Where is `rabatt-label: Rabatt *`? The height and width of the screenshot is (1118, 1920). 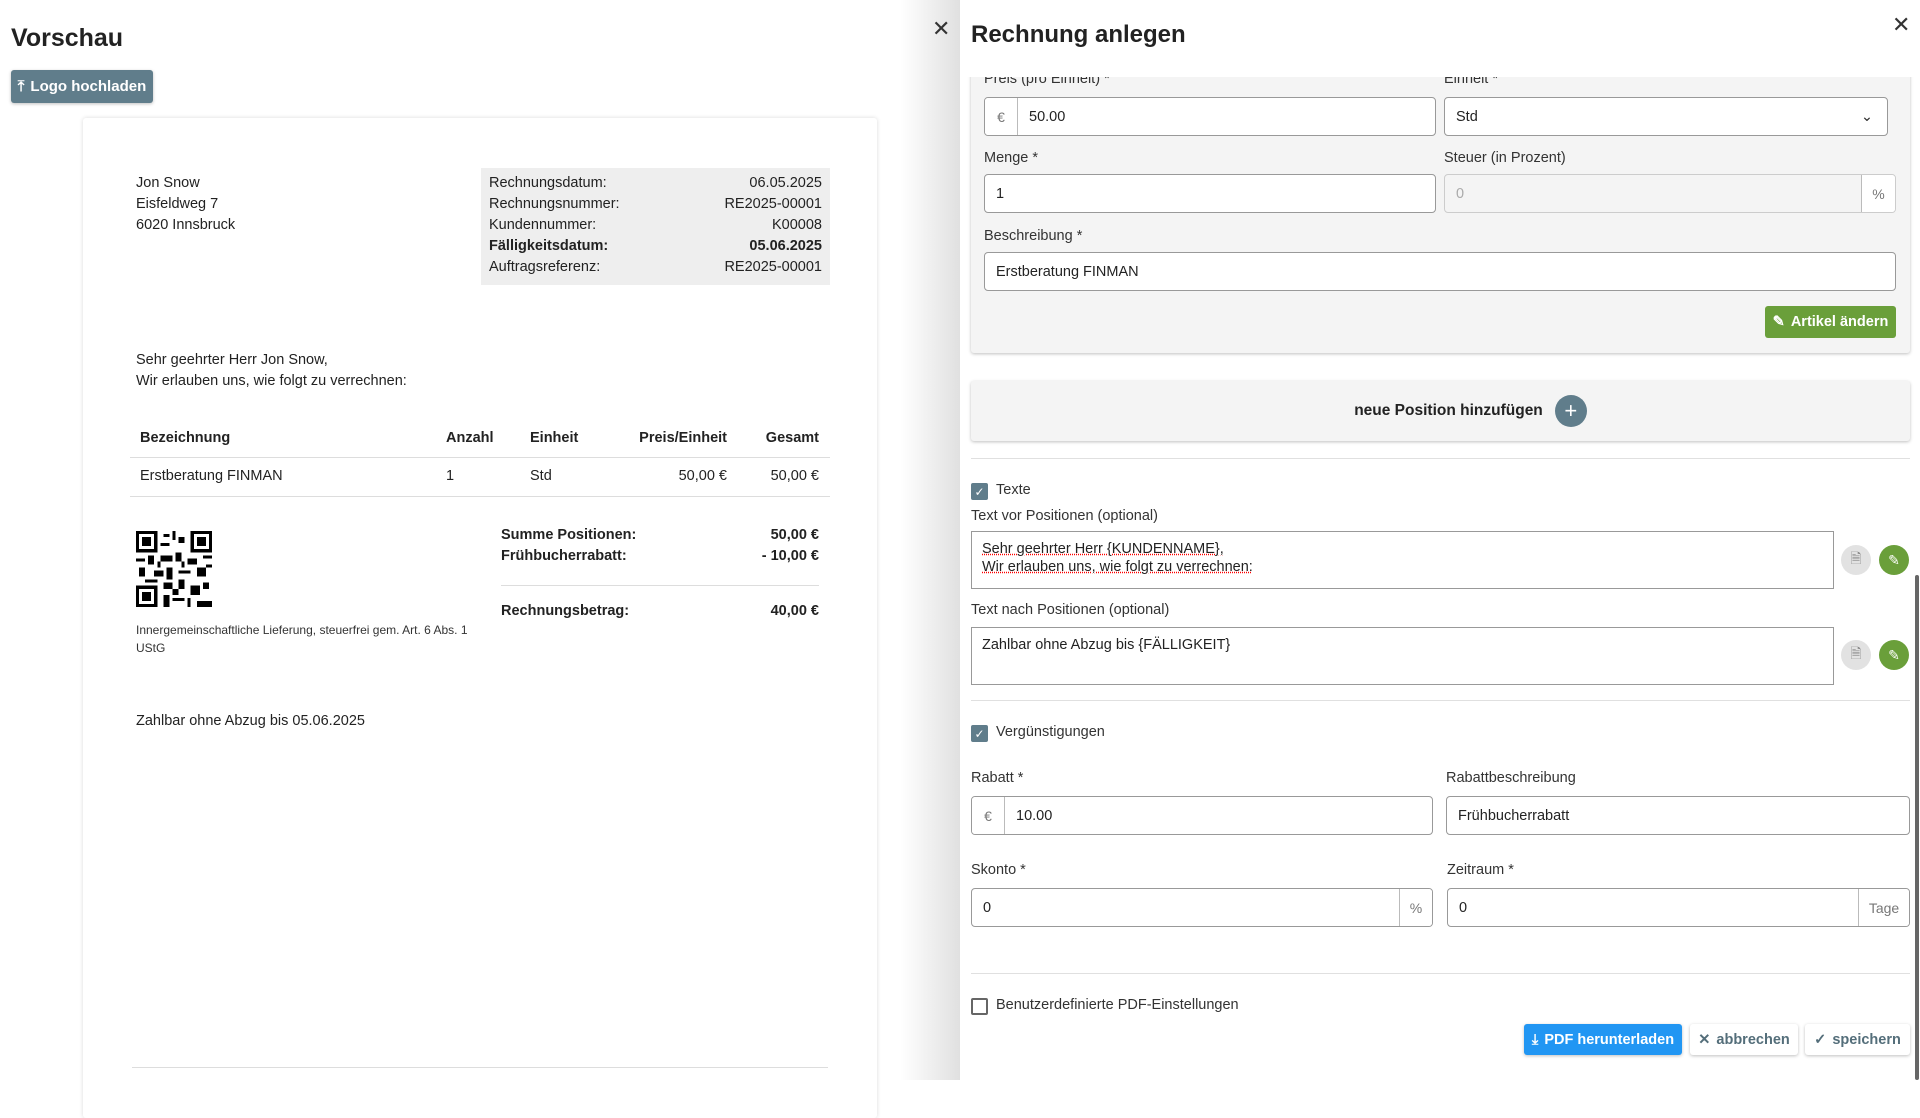
rabatt-label: Rabatt * is located at coordinates (997, 778).